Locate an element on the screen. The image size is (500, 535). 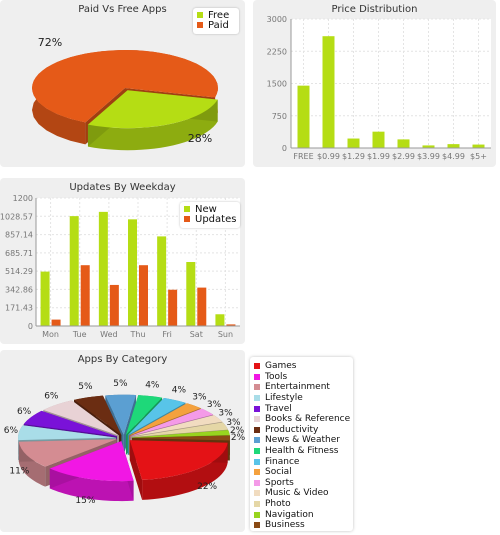
x-tick-label: $5+ is located at coordinates (478, 156).